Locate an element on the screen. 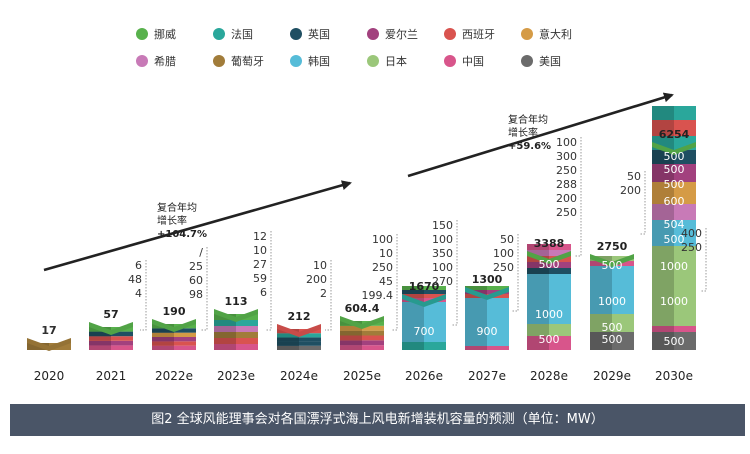 Image resolution: width=750 pixels, height=454 pixels. bar-total-label: 190 is located at coordinates (174, 311).